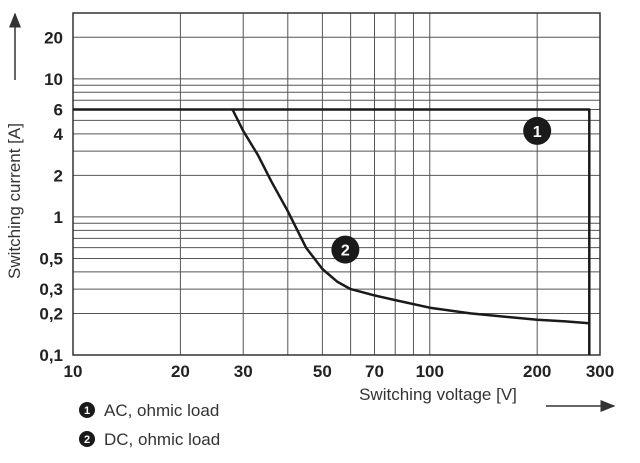  I want to click on x-tick-label: 100, so click(430, 371).